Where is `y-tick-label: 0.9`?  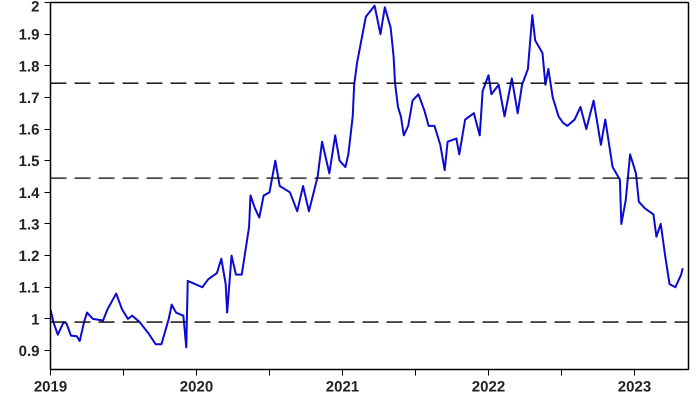
y-tick-label: 0.9 is located at coordinates (29, 351).